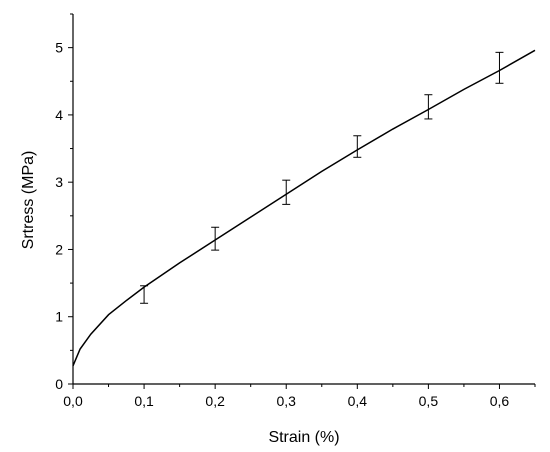  What do you see at coordinates (144, 401) in the screenshot?
I see `x-tick-label: 0,1` at bounding box center [144, 401].